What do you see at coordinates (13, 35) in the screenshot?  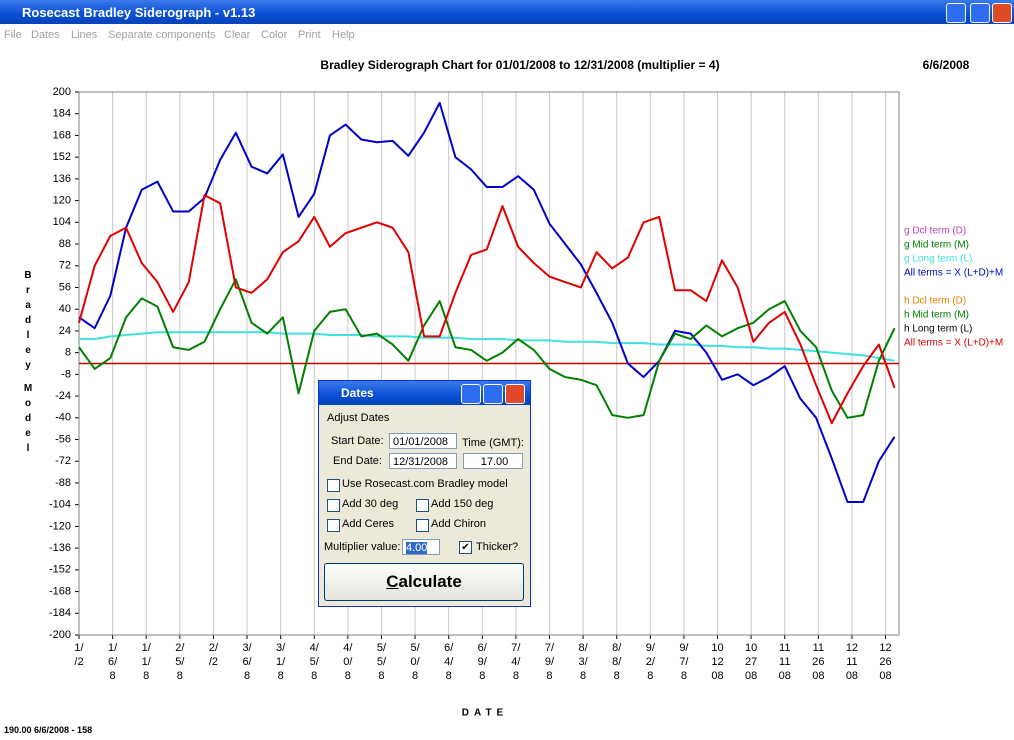 I see `menu-item: File` at bounding box center [13, 35].